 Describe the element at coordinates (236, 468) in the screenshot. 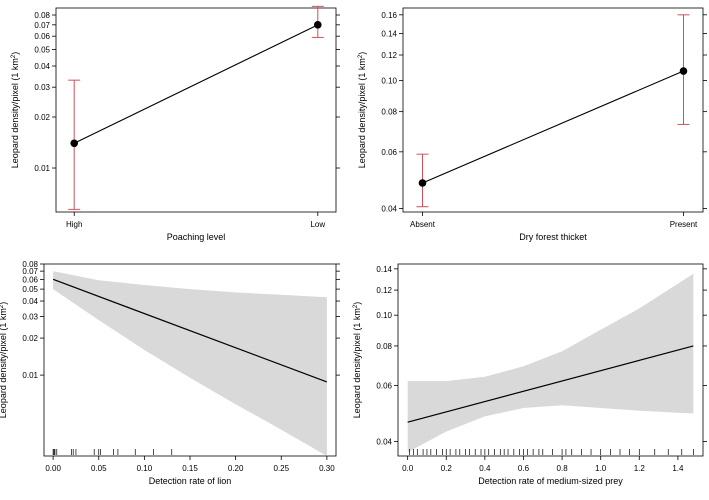

I see `x-tick-label: 0.20` at that location.